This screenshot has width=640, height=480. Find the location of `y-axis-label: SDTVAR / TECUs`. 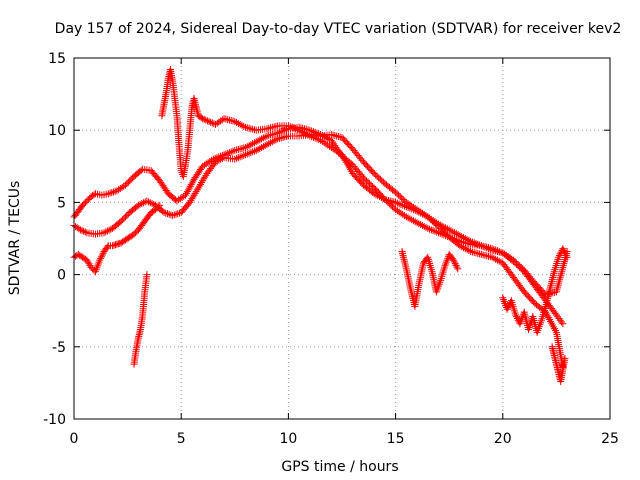

y-axis-label: SDTVAR / TECUs is located at coordinates (15, 238).